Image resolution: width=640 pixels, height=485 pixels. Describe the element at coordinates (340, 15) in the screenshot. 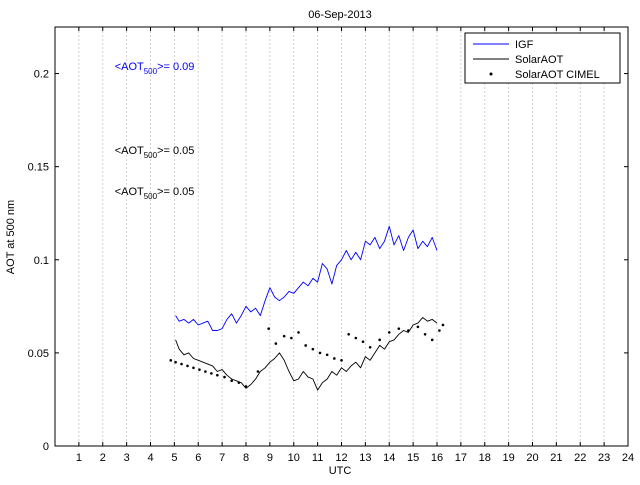

I see `chart-title: 06-Sep-2013` at that location.